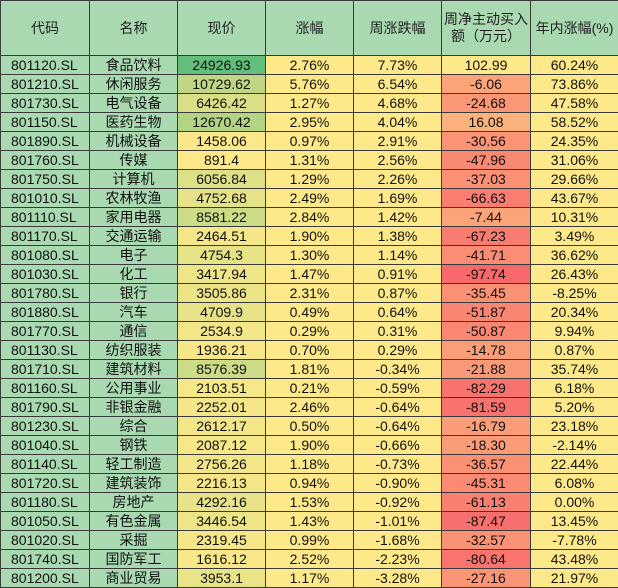  What do you see at coordinates (397, 198) in the screenshot?
I see `weekly-change-cell: 1.69%` at bounding box center [397, 198].